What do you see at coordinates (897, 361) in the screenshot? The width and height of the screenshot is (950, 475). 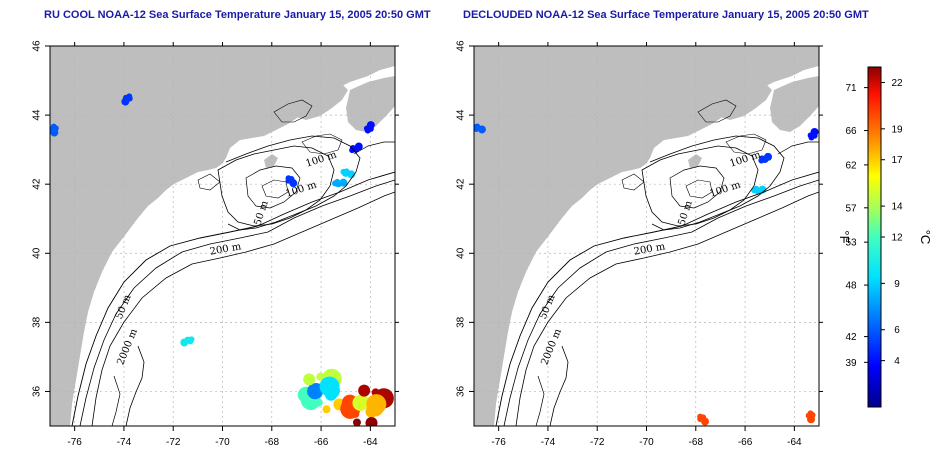 I see `colorbar-label-c: 4` at bounding box center [897, 361].